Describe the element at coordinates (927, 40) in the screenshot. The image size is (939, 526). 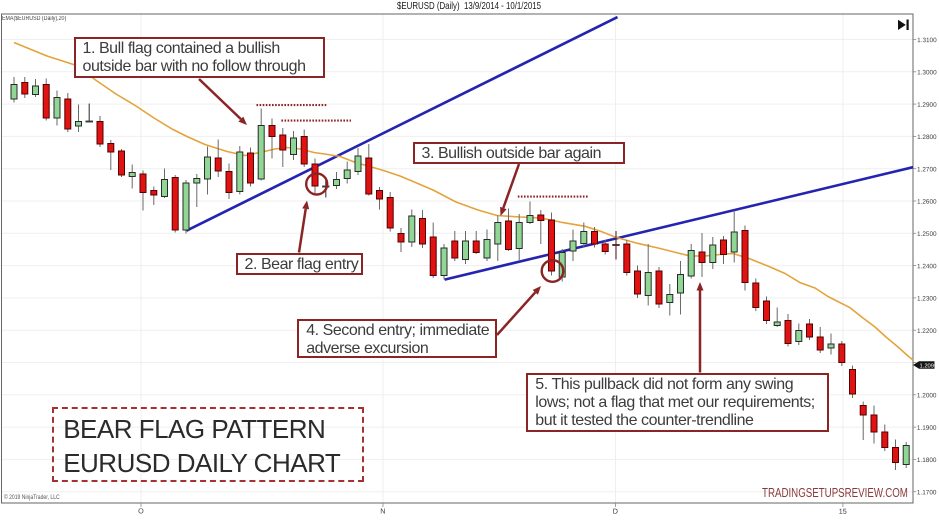
I see `svg-text: 1.3100` at that location.